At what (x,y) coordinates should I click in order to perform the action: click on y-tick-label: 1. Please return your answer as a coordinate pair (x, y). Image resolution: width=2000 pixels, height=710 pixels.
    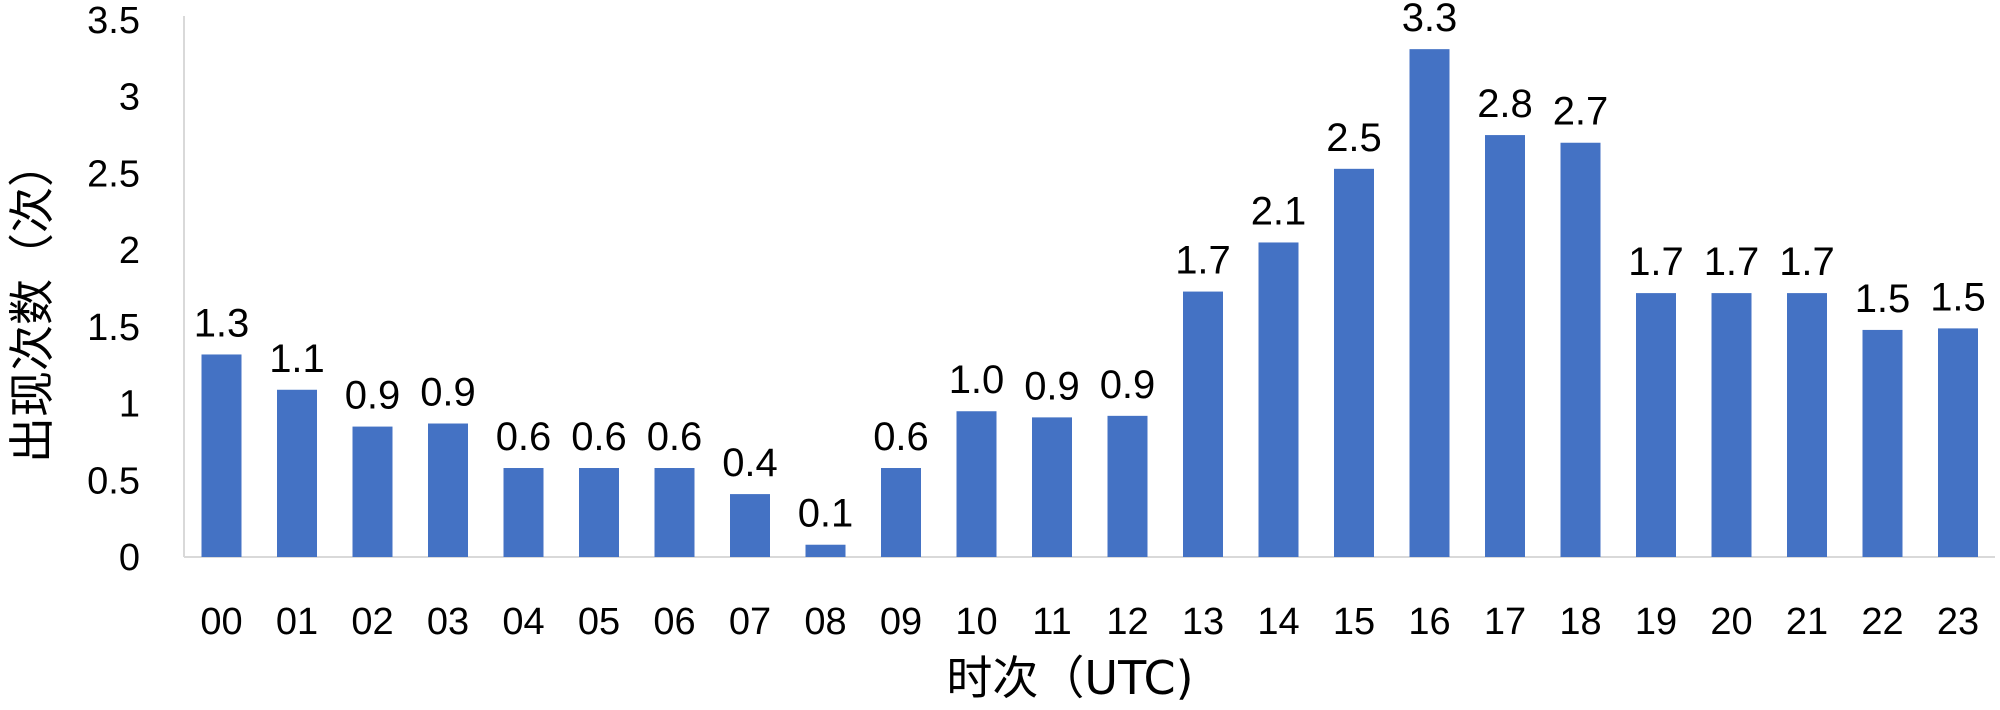
    Looking at the image, I should click on (129, 405).